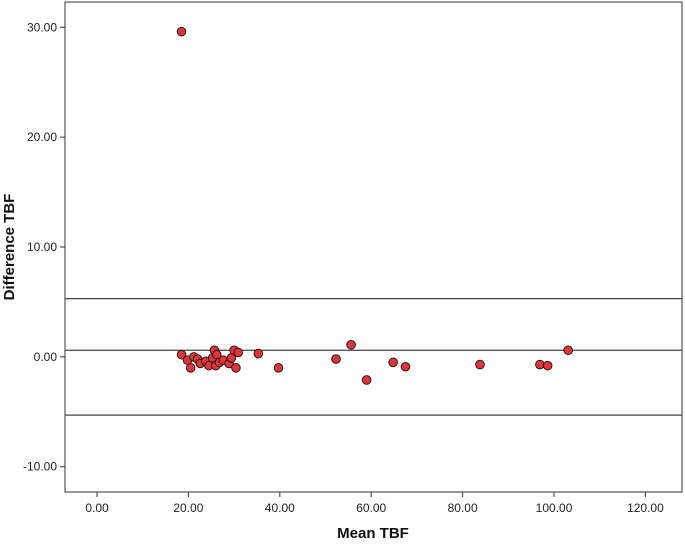 Image resolution: width=685 pixels, height=544 pixels. What do you see at coordinates (554, 508) in the screenshot?
I see `x-tick-label: 100.00` at bounding box center [554, 508].